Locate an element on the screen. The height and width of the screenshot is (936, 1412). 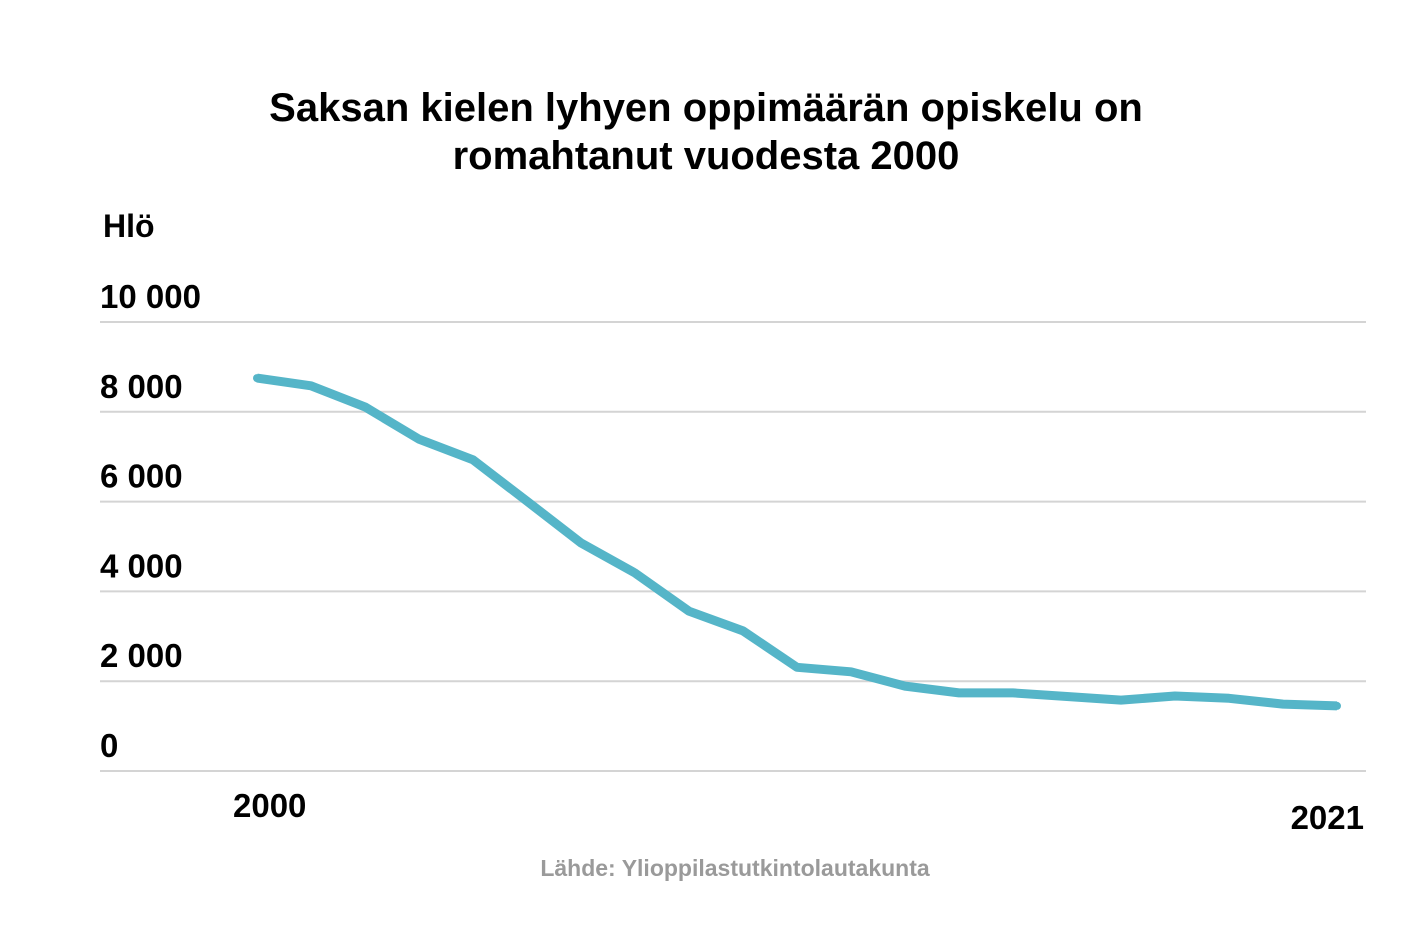
y-axis-unit-label: Hlö is located at coordinates (129, 226).